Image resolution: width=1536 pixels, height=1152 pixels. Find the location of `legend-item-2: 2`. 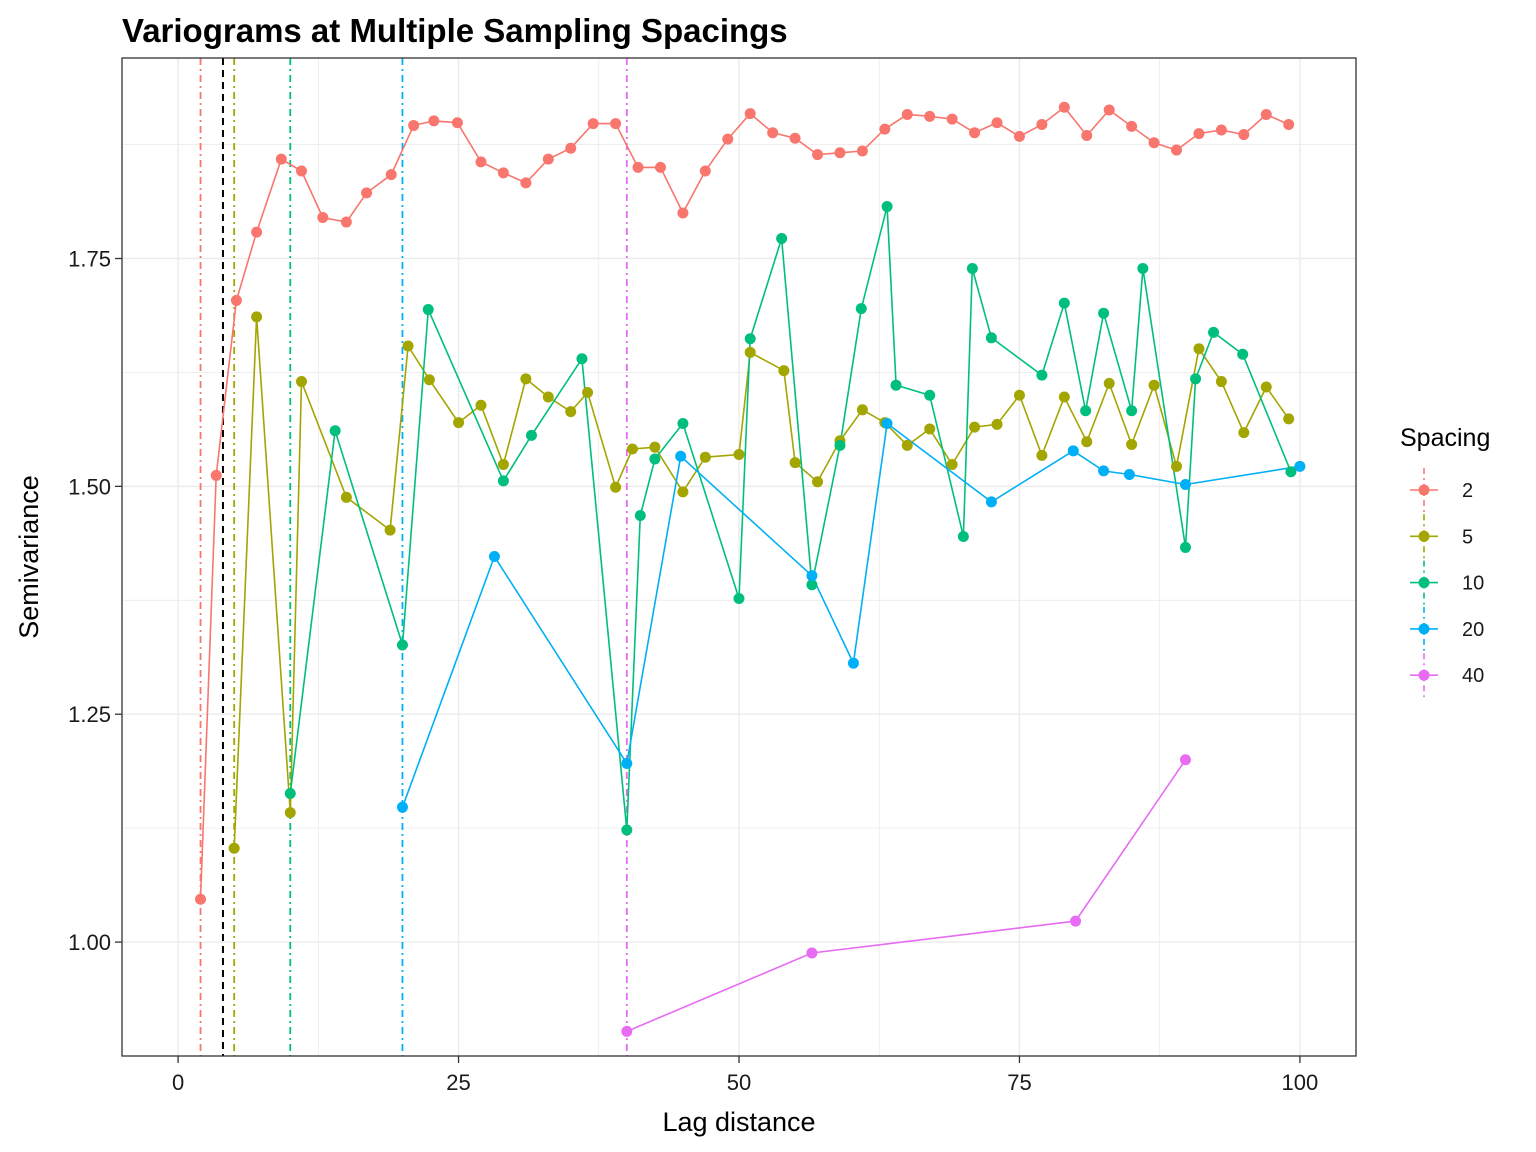

legend-item-2: 2 is located at coordinates (1441, 490).